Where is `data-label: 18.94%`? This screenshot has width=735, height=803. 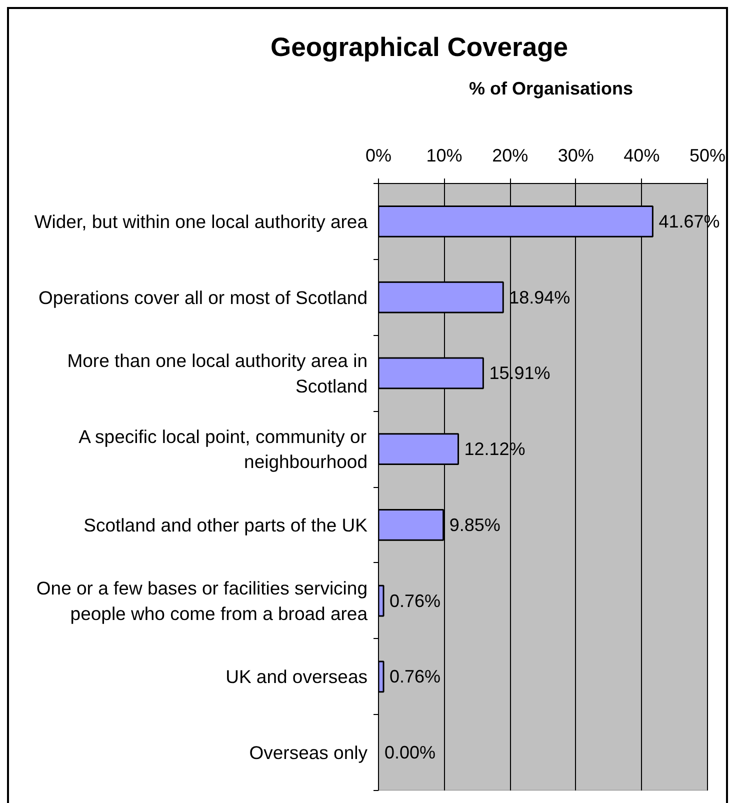 data-label: 18.94% is located at coordinates (539, 297).